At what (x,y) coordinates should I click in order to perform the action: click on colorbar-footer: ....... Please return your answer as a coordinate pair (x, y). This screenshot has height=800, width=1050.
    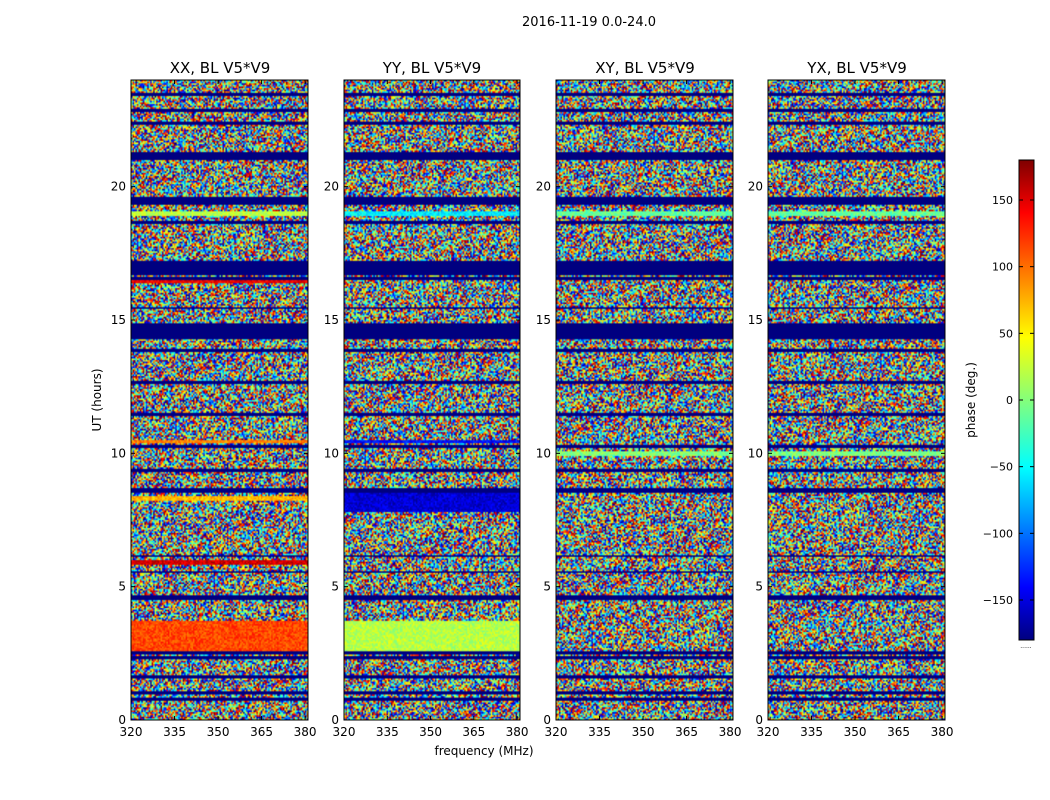
    Looking at the image, I should click on (1026, 646).